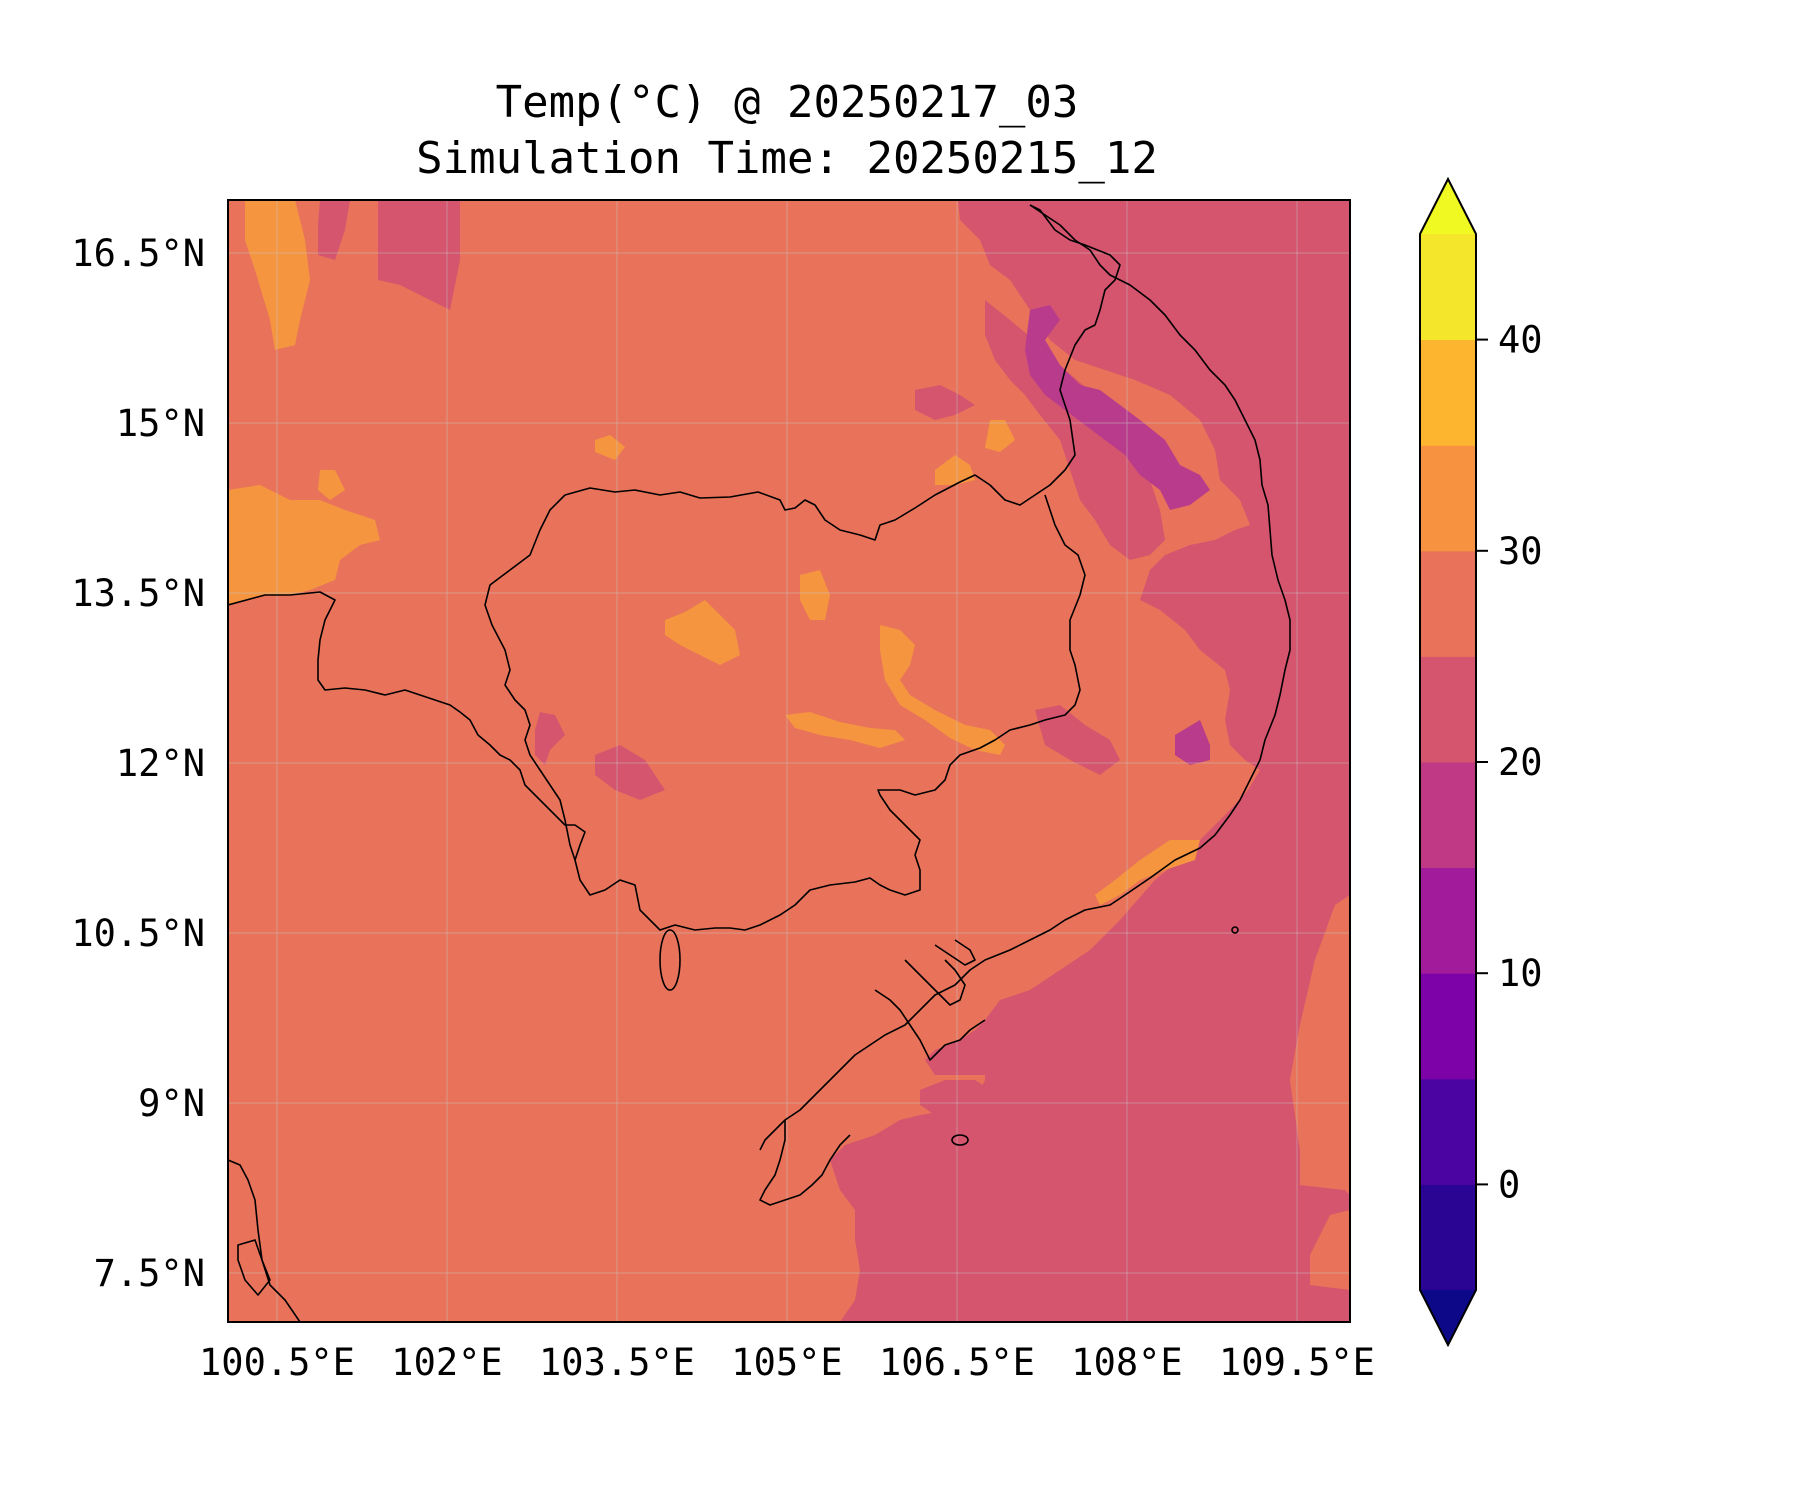 The image size is (1800, 1500). Describe the element at coordinates (1147, 872) in the screenshot. I see `warm-patch-se` at that location.